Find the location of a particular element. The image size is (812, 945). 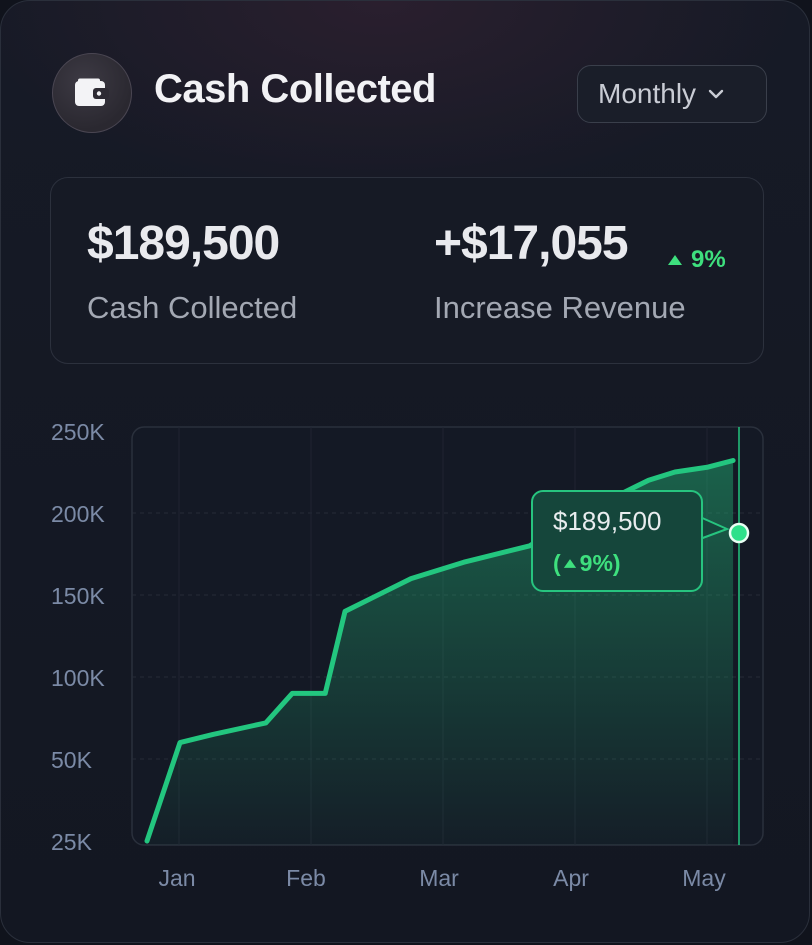

period-select: Monthly is located at coordinates (672, 94).